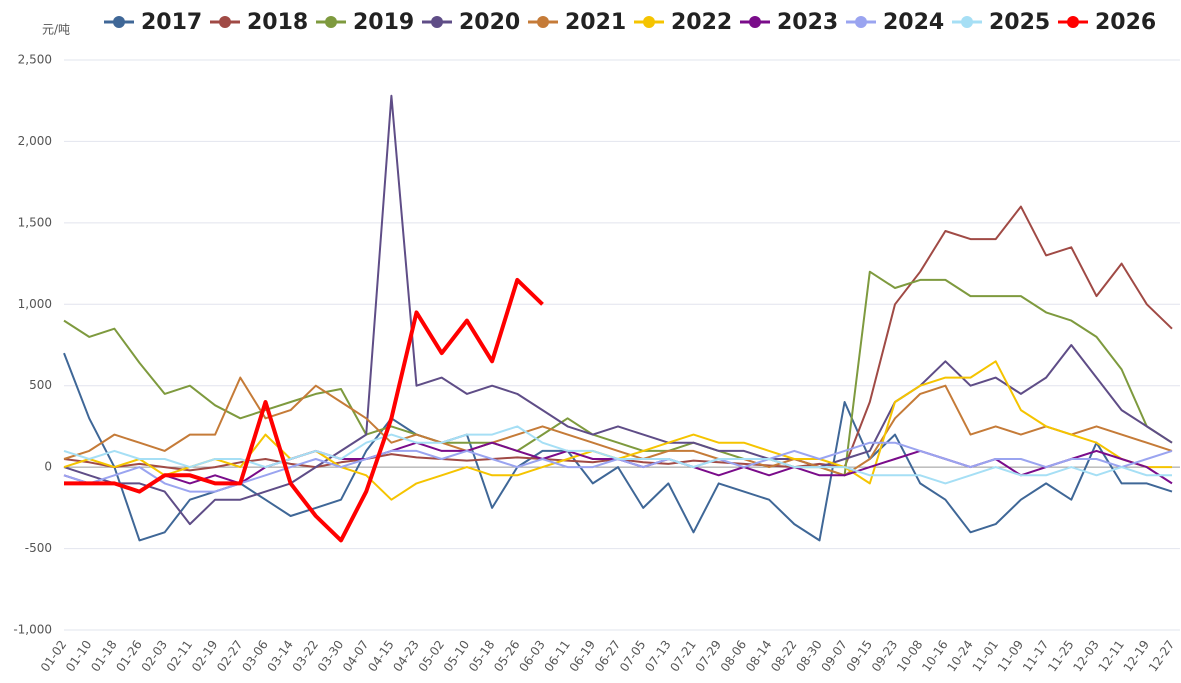 This screenshot has width=1181, height=683. Describe the element at coordinates (1125, 22) in the screenshot. I see `legend-label: 2026` at that location.